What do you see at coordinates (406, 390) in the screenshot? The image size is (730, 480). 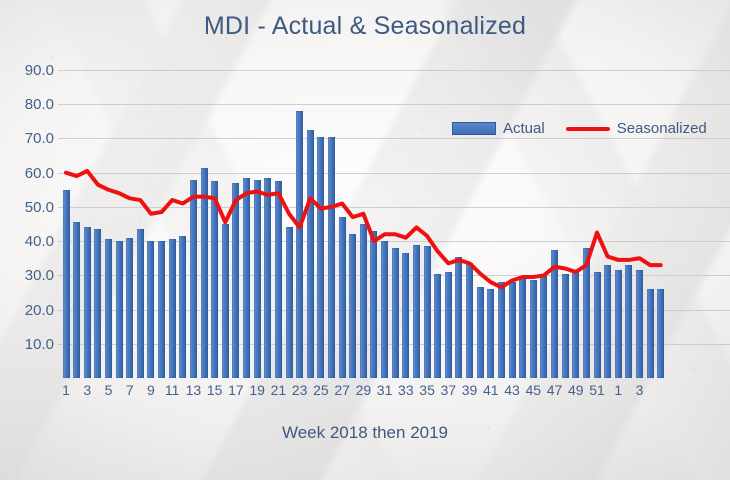 I see `x-axis-tick-label: 33` at bounding box center [406, 390].